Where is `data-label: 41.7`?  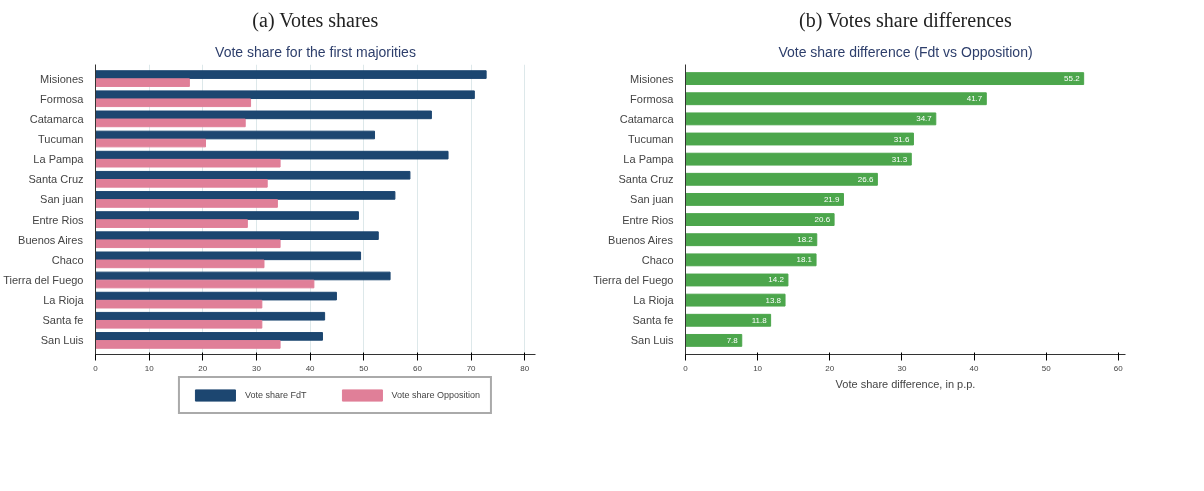 data-label: 41.7 is located at coordinates (974, 99).